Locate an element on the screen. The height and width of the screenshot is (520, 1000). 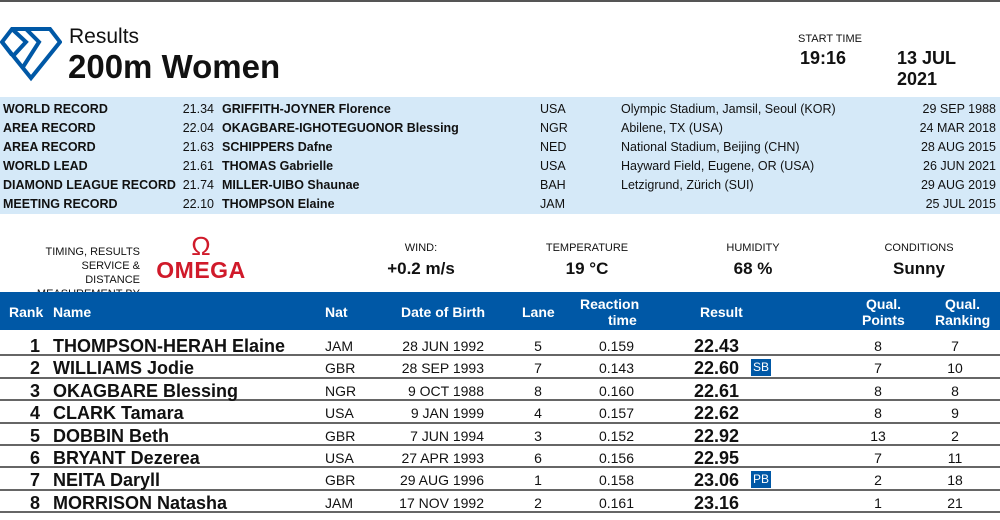
result-time: 22.92 is located at coordinates (717, 435).